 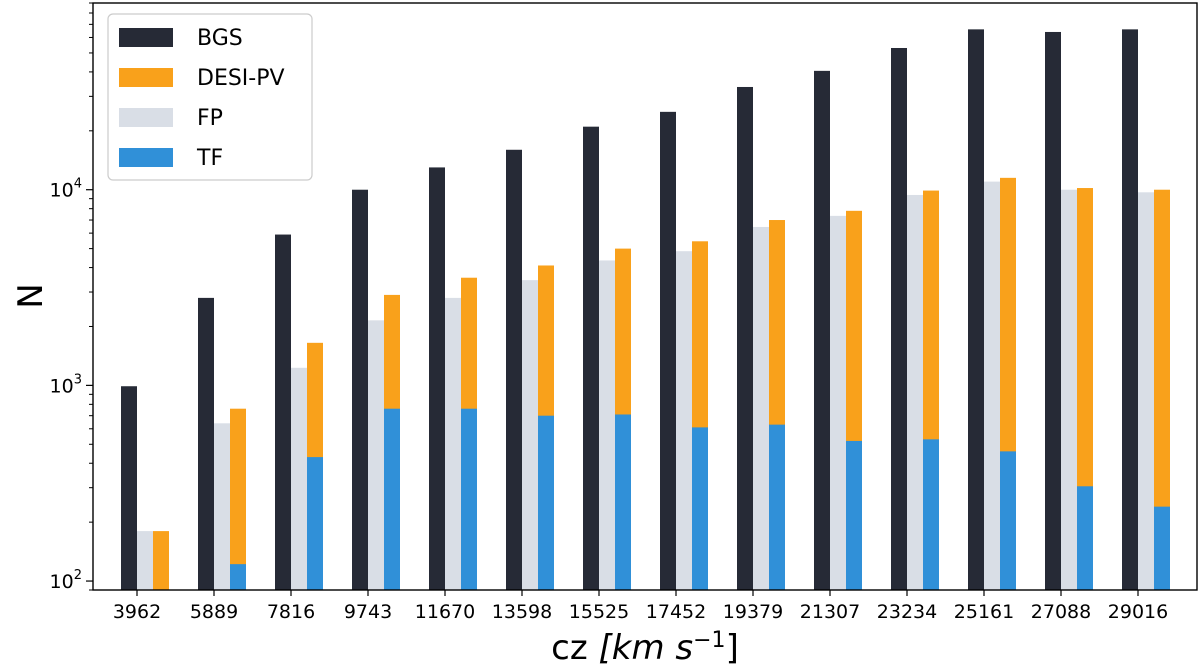 I want to click on x-tick-label-13598: 13598, so click(x=522, y=612).